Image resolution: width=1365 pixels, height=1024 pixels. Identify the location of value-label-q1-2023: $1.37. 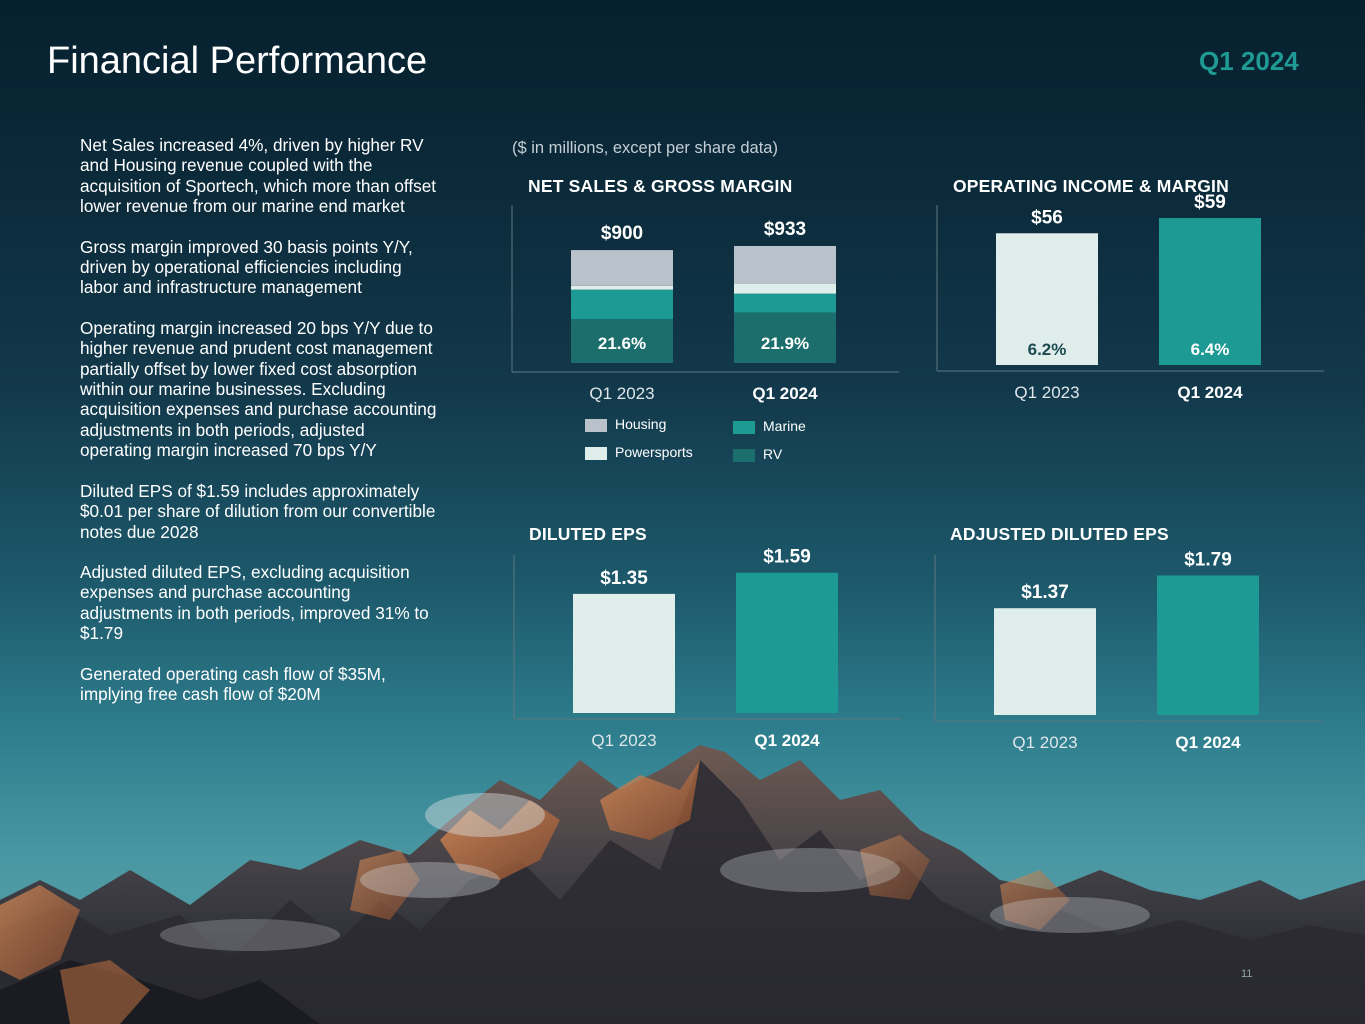
(1045, 592).